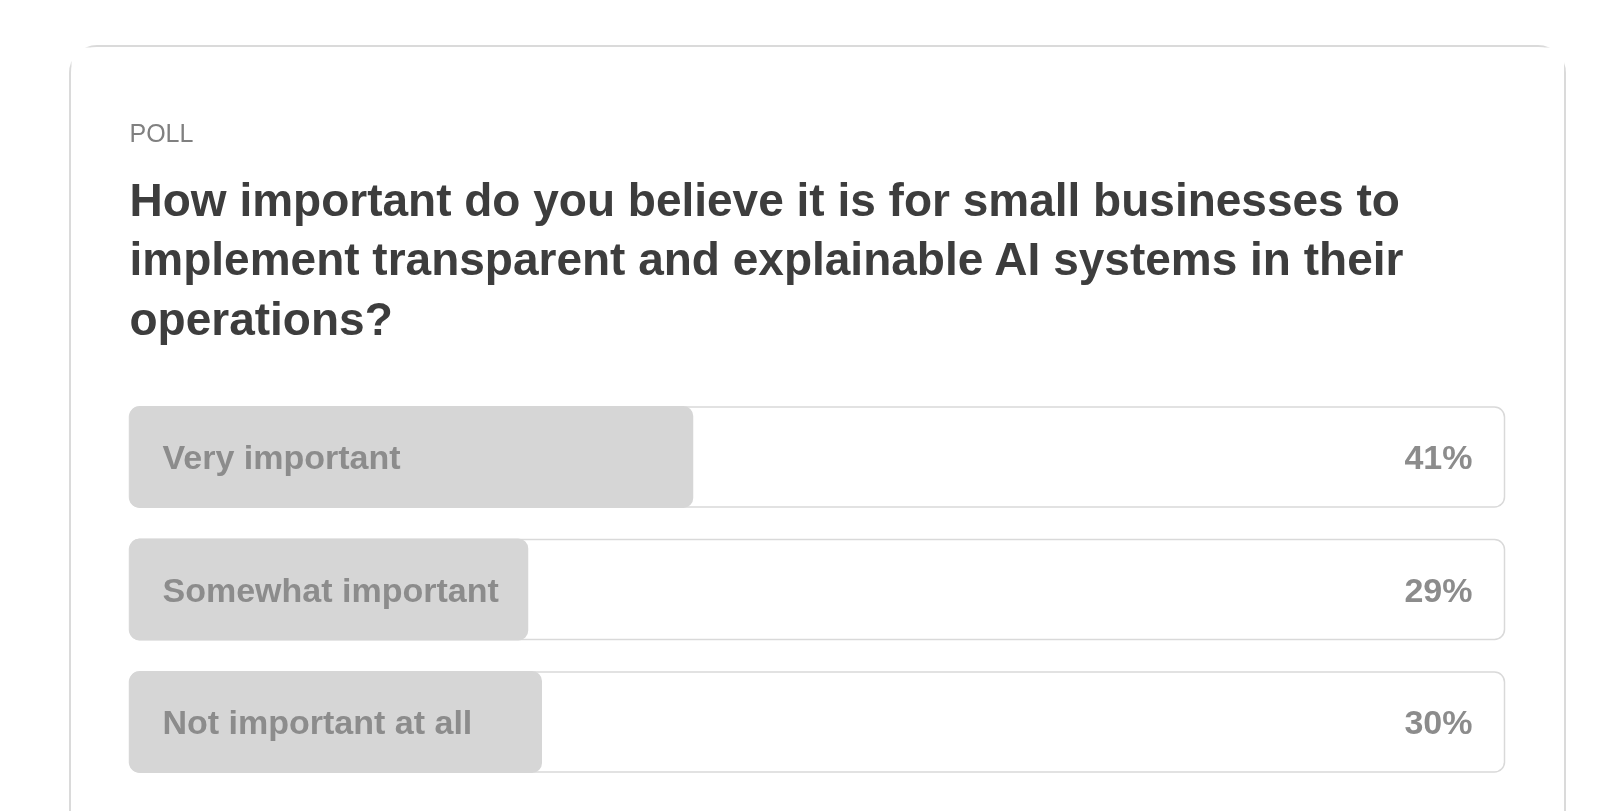 The height and width of the screenshot is (811, 1607). What do you see at coordinates (161, 132) in the screenshot?
I see `chart-subtitle: POLL` at bounding box center [161, 132].